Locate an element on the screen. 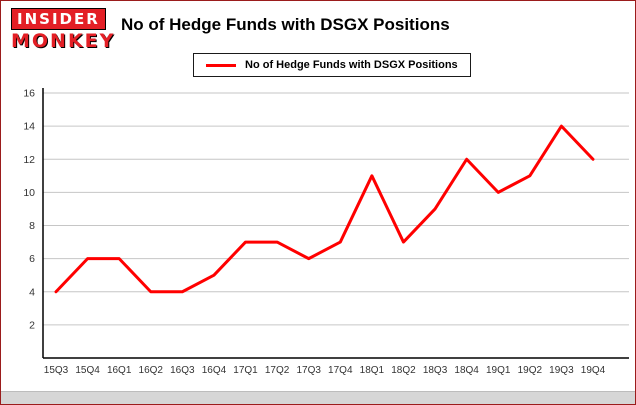  logo-monkey-text: MONKEY is located at coordinates (63, 41).